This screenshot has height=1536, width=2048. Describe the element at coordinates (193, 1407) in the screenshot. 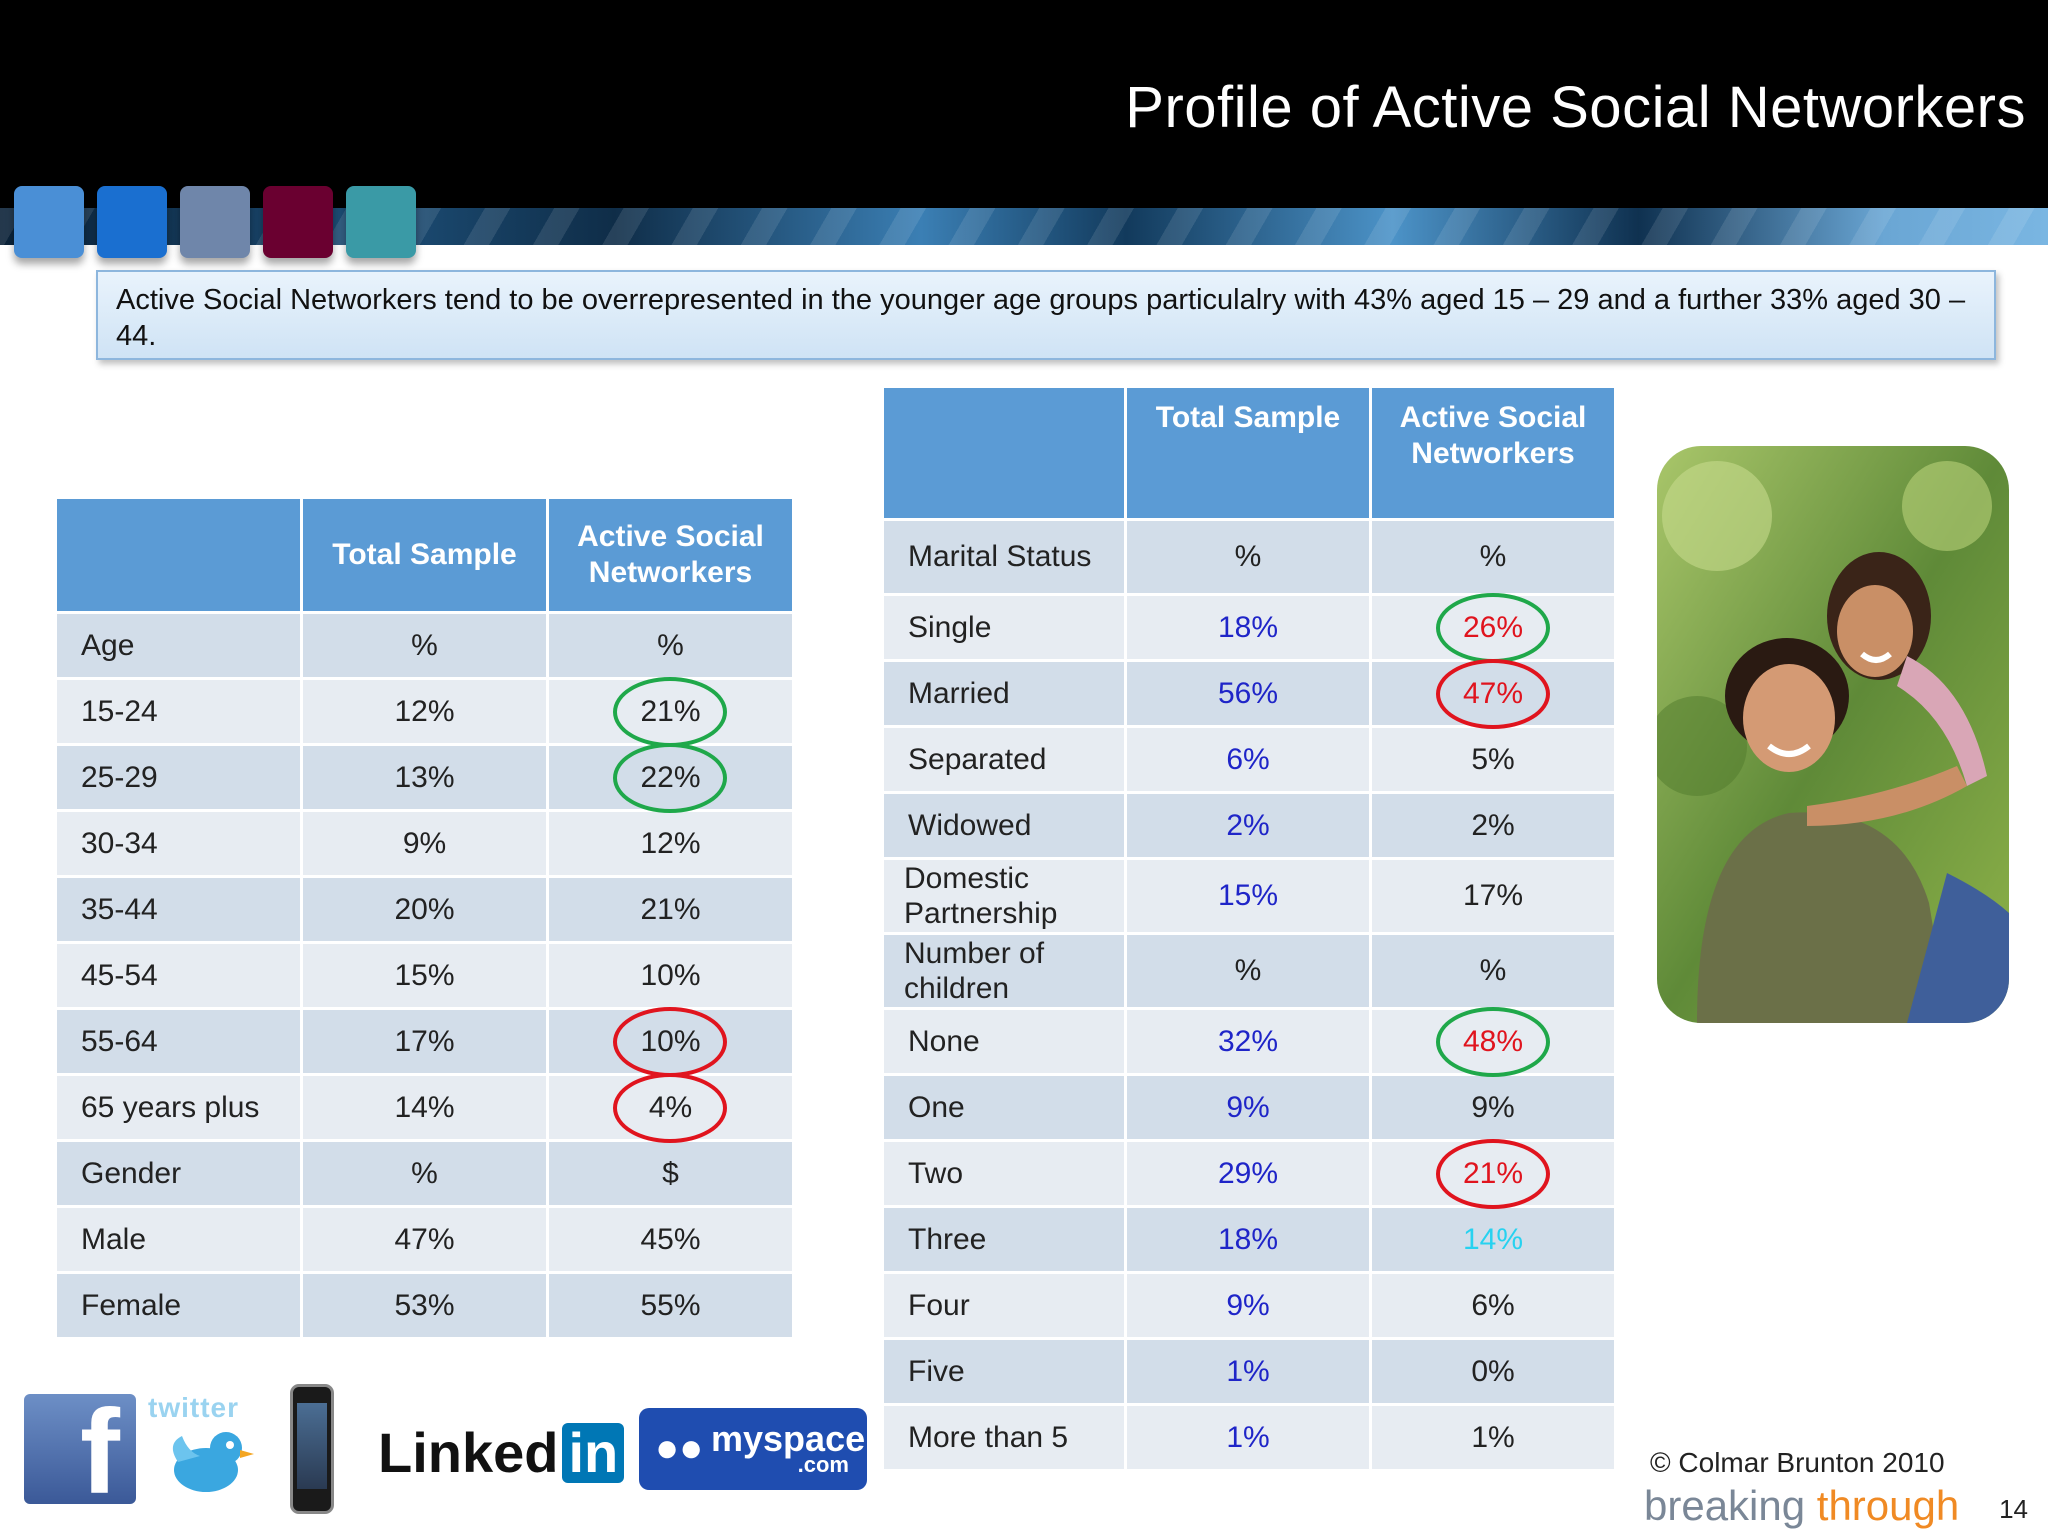

I see `twitter-wordmark: twitter` at that location.